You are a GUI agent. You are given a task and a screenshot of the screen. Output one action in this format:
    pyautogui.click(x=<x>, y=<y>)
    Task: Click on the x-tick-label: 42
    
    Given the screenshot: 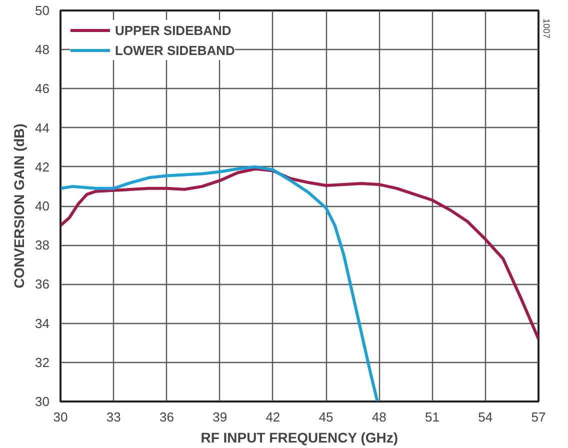 What is the action you would take?
    pyautogui.click(x=273, y=417)
    